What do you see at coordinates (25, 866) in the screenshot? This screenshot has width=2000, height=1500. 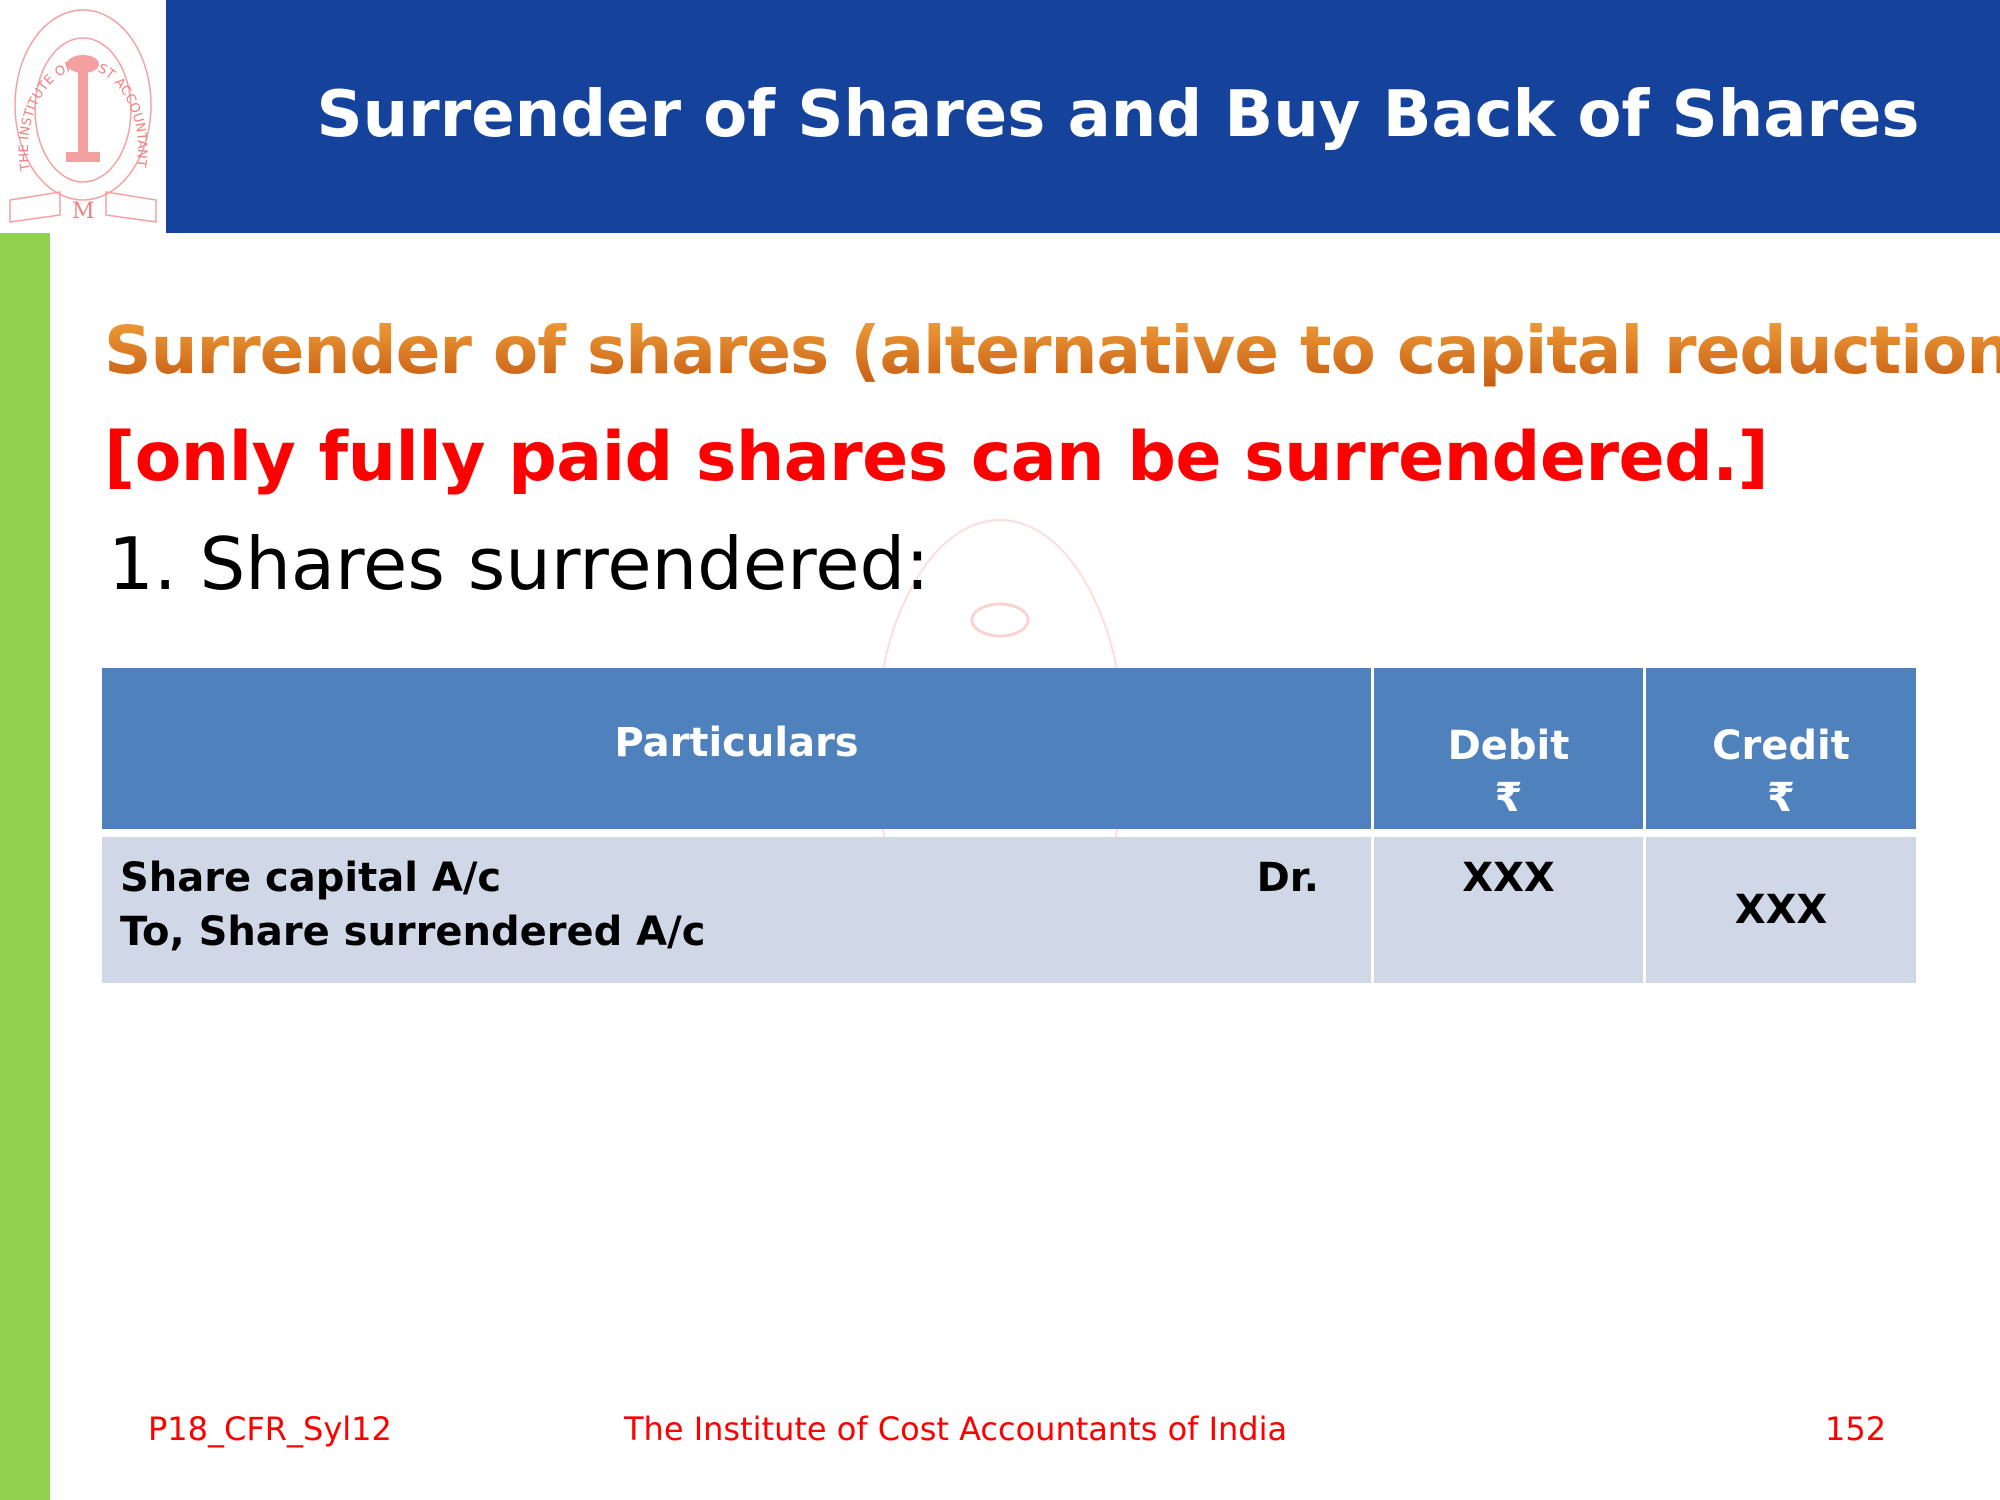 I see `accent-bar` at bounding box center [25, 866].